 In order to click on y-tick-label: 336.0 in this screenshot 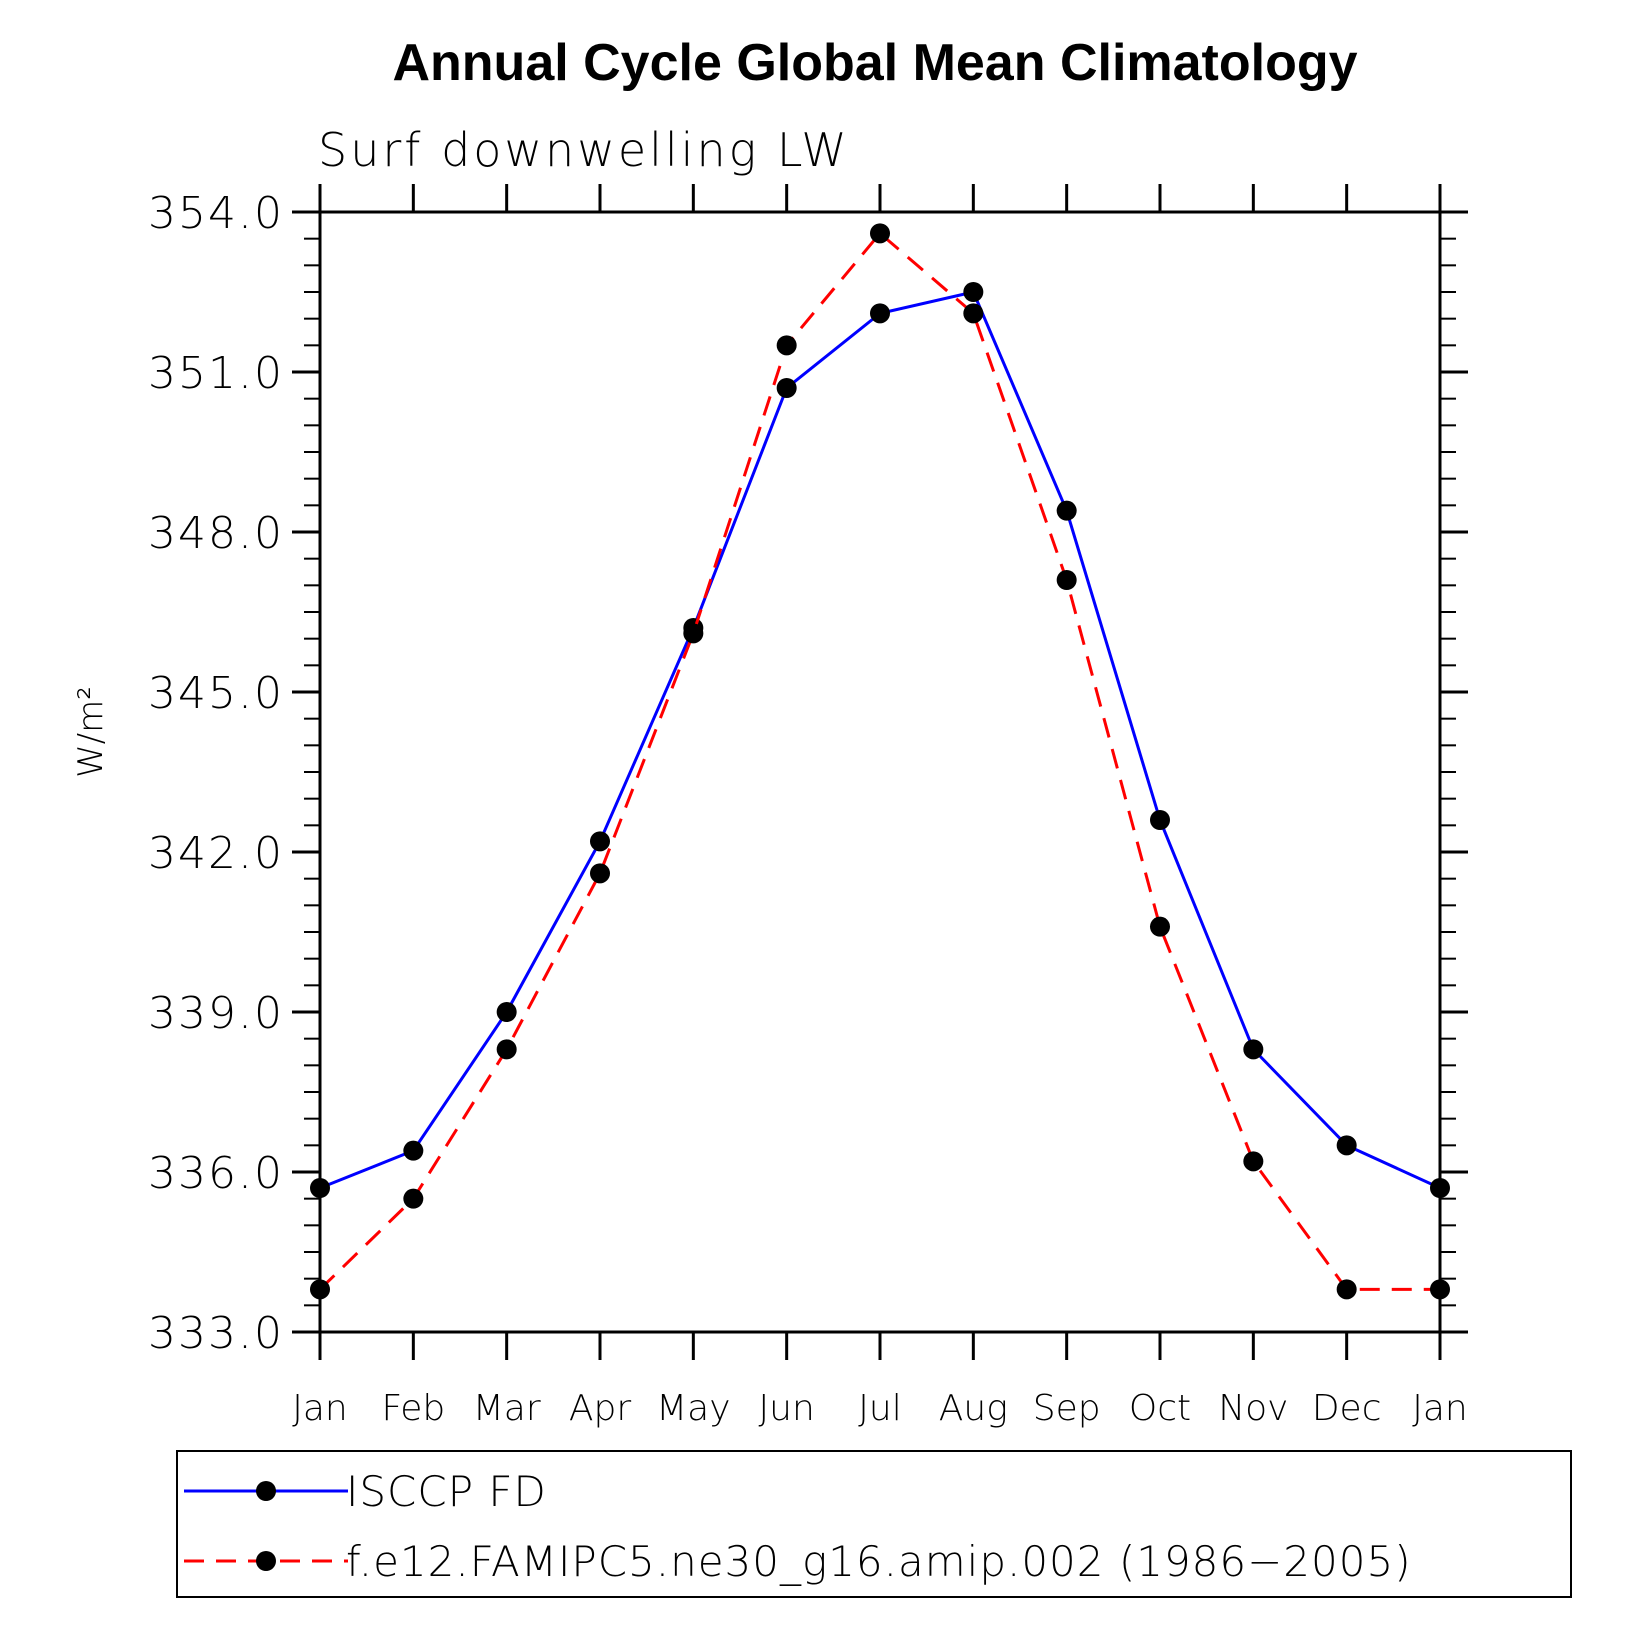, I will do `click(216, 1173)`.